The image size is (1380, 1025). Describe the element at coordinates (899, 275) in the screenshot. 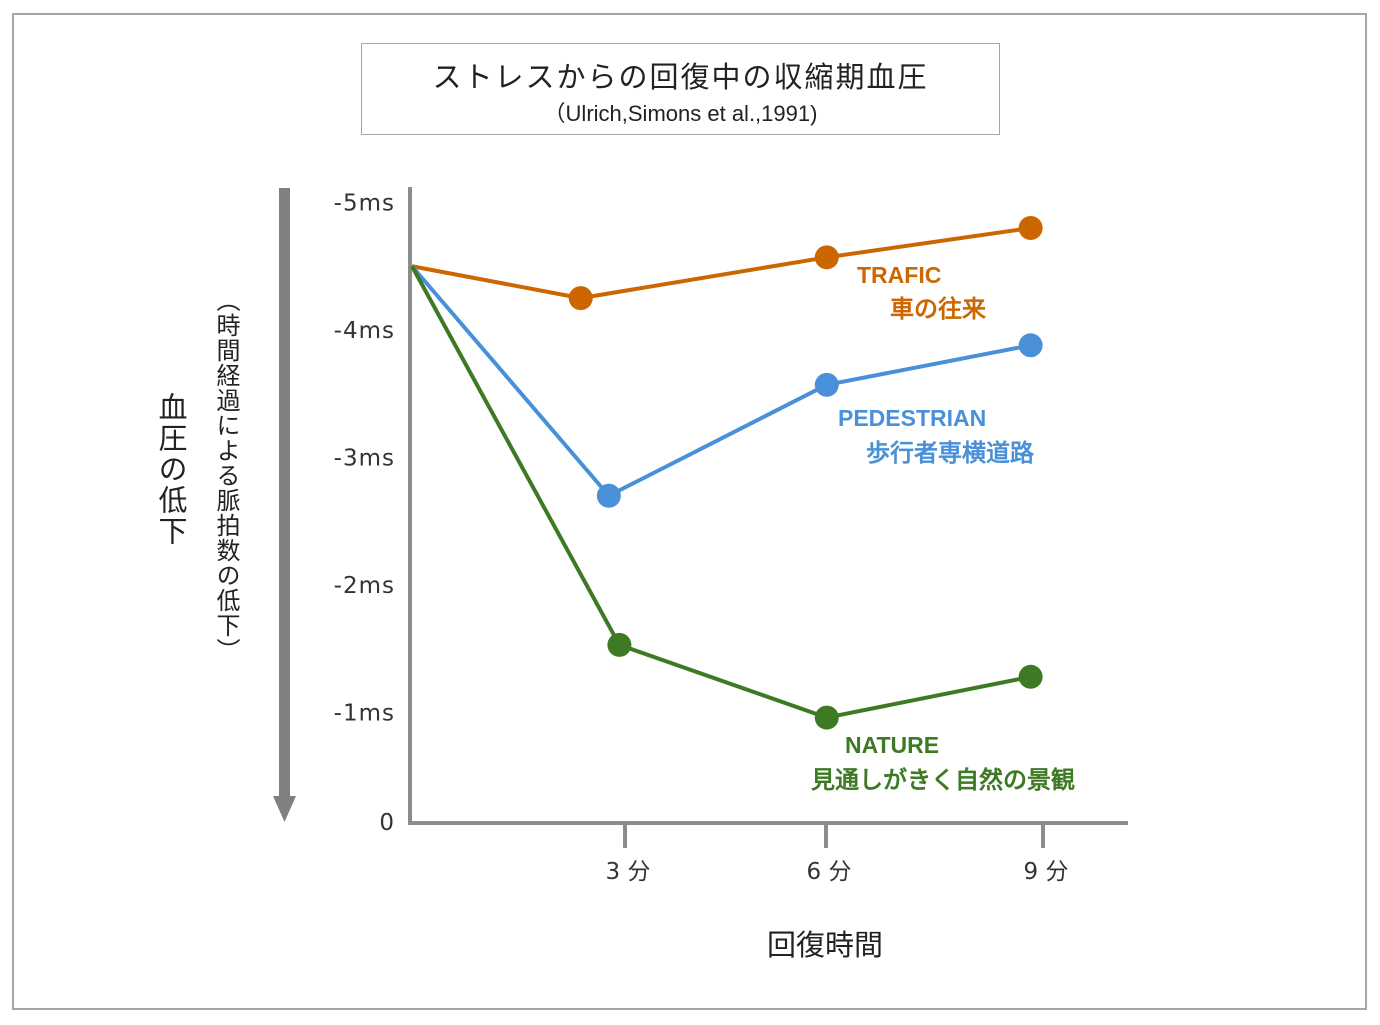

I see `series-label-trafic: TRAFIC` at that location.